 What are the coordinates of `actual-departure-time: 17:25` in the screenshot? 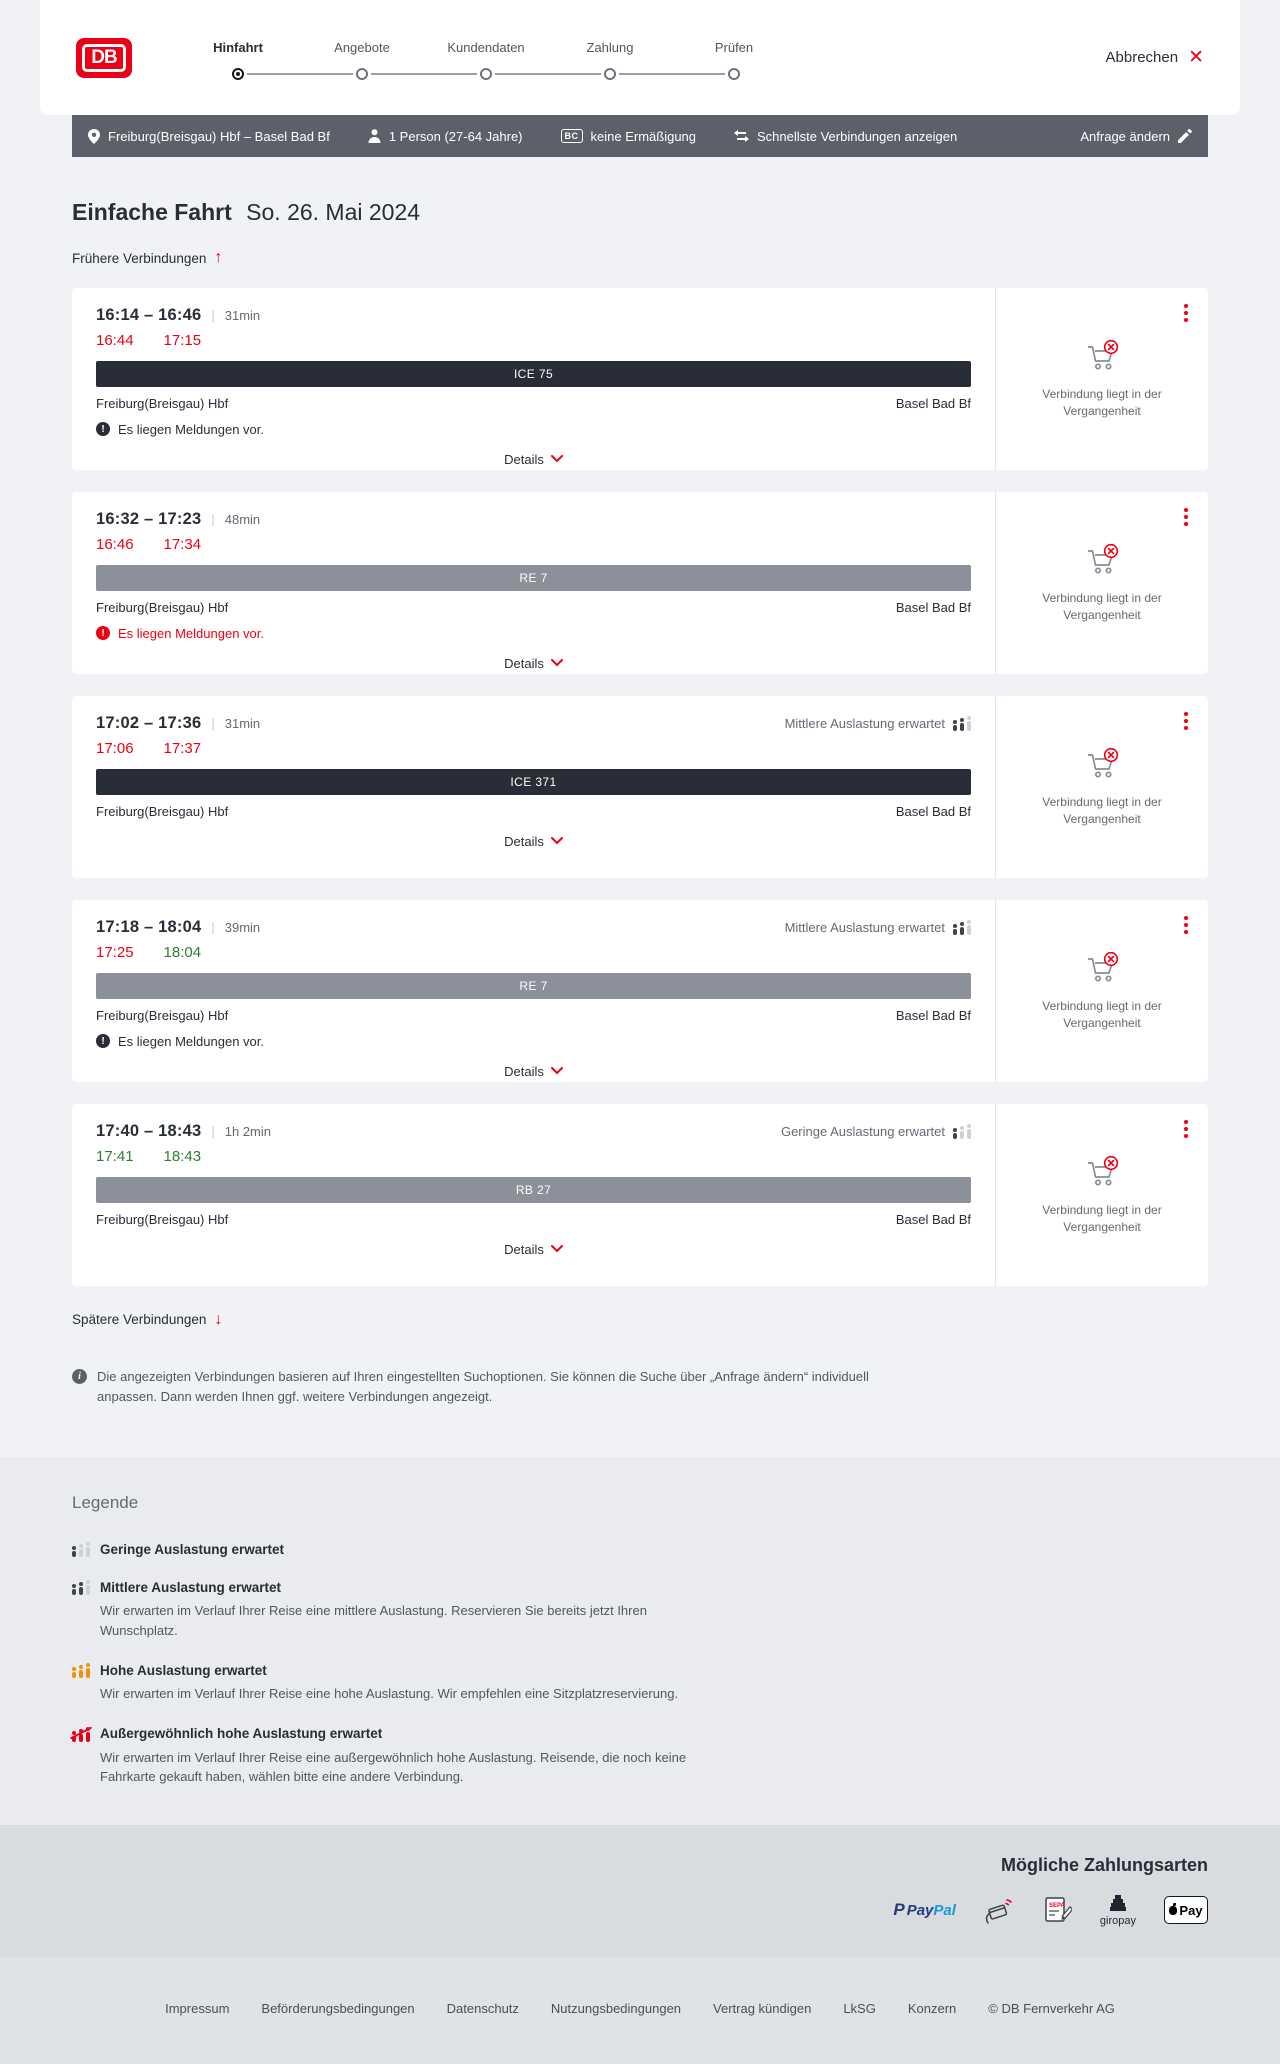 It's located at (115, 952).